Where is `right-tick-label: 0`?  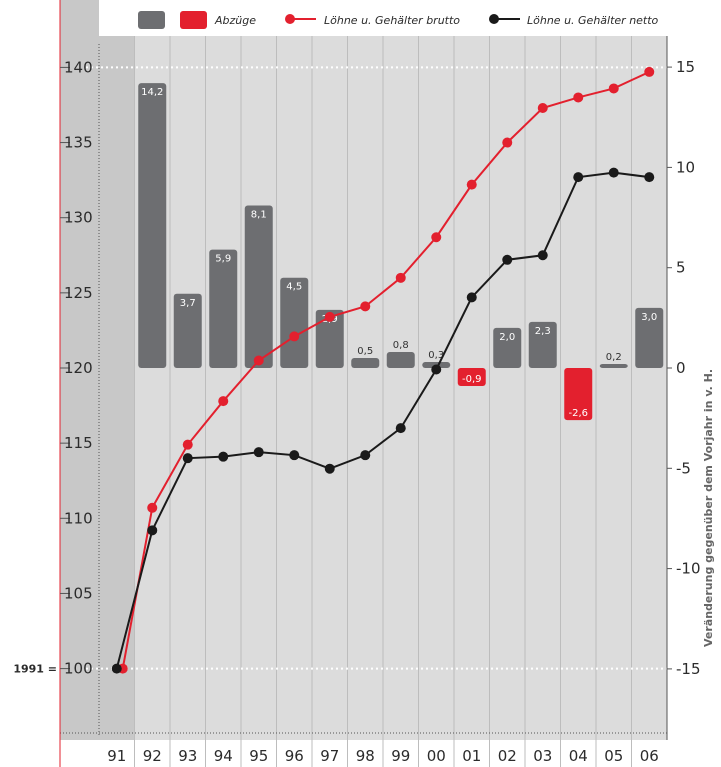
right-tick-label: 0 is located at coordinates (681, 368).